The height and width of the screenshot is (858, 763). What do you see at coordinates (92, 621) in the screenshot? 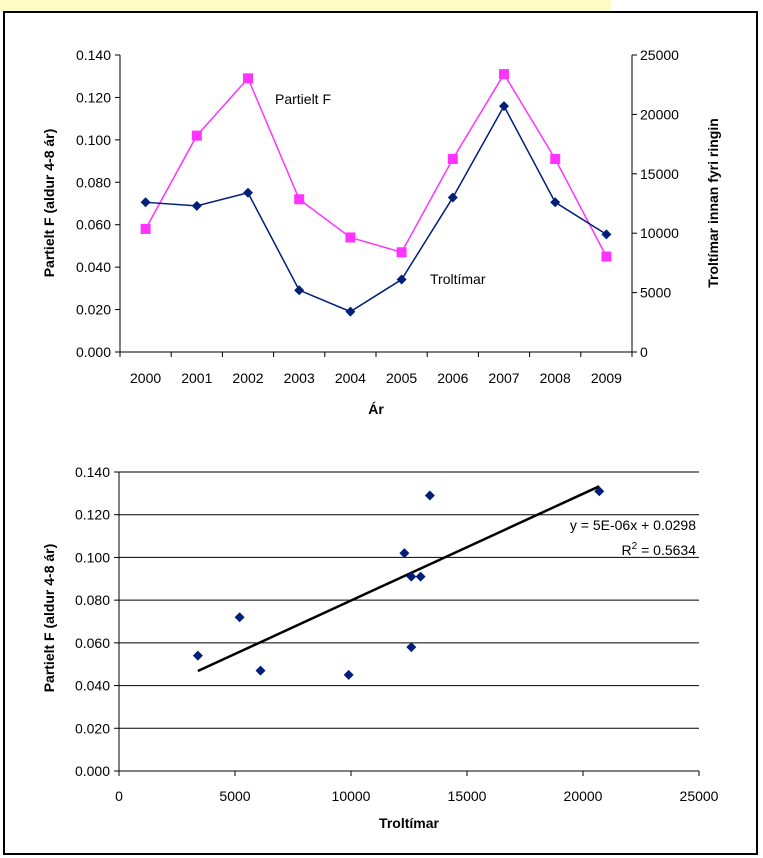
I see `chart2-y-tick-labels: 0.000 0.020 0.040 0.060 0.080 0.100 0.120 0.140` at bounding box center [92, 621].